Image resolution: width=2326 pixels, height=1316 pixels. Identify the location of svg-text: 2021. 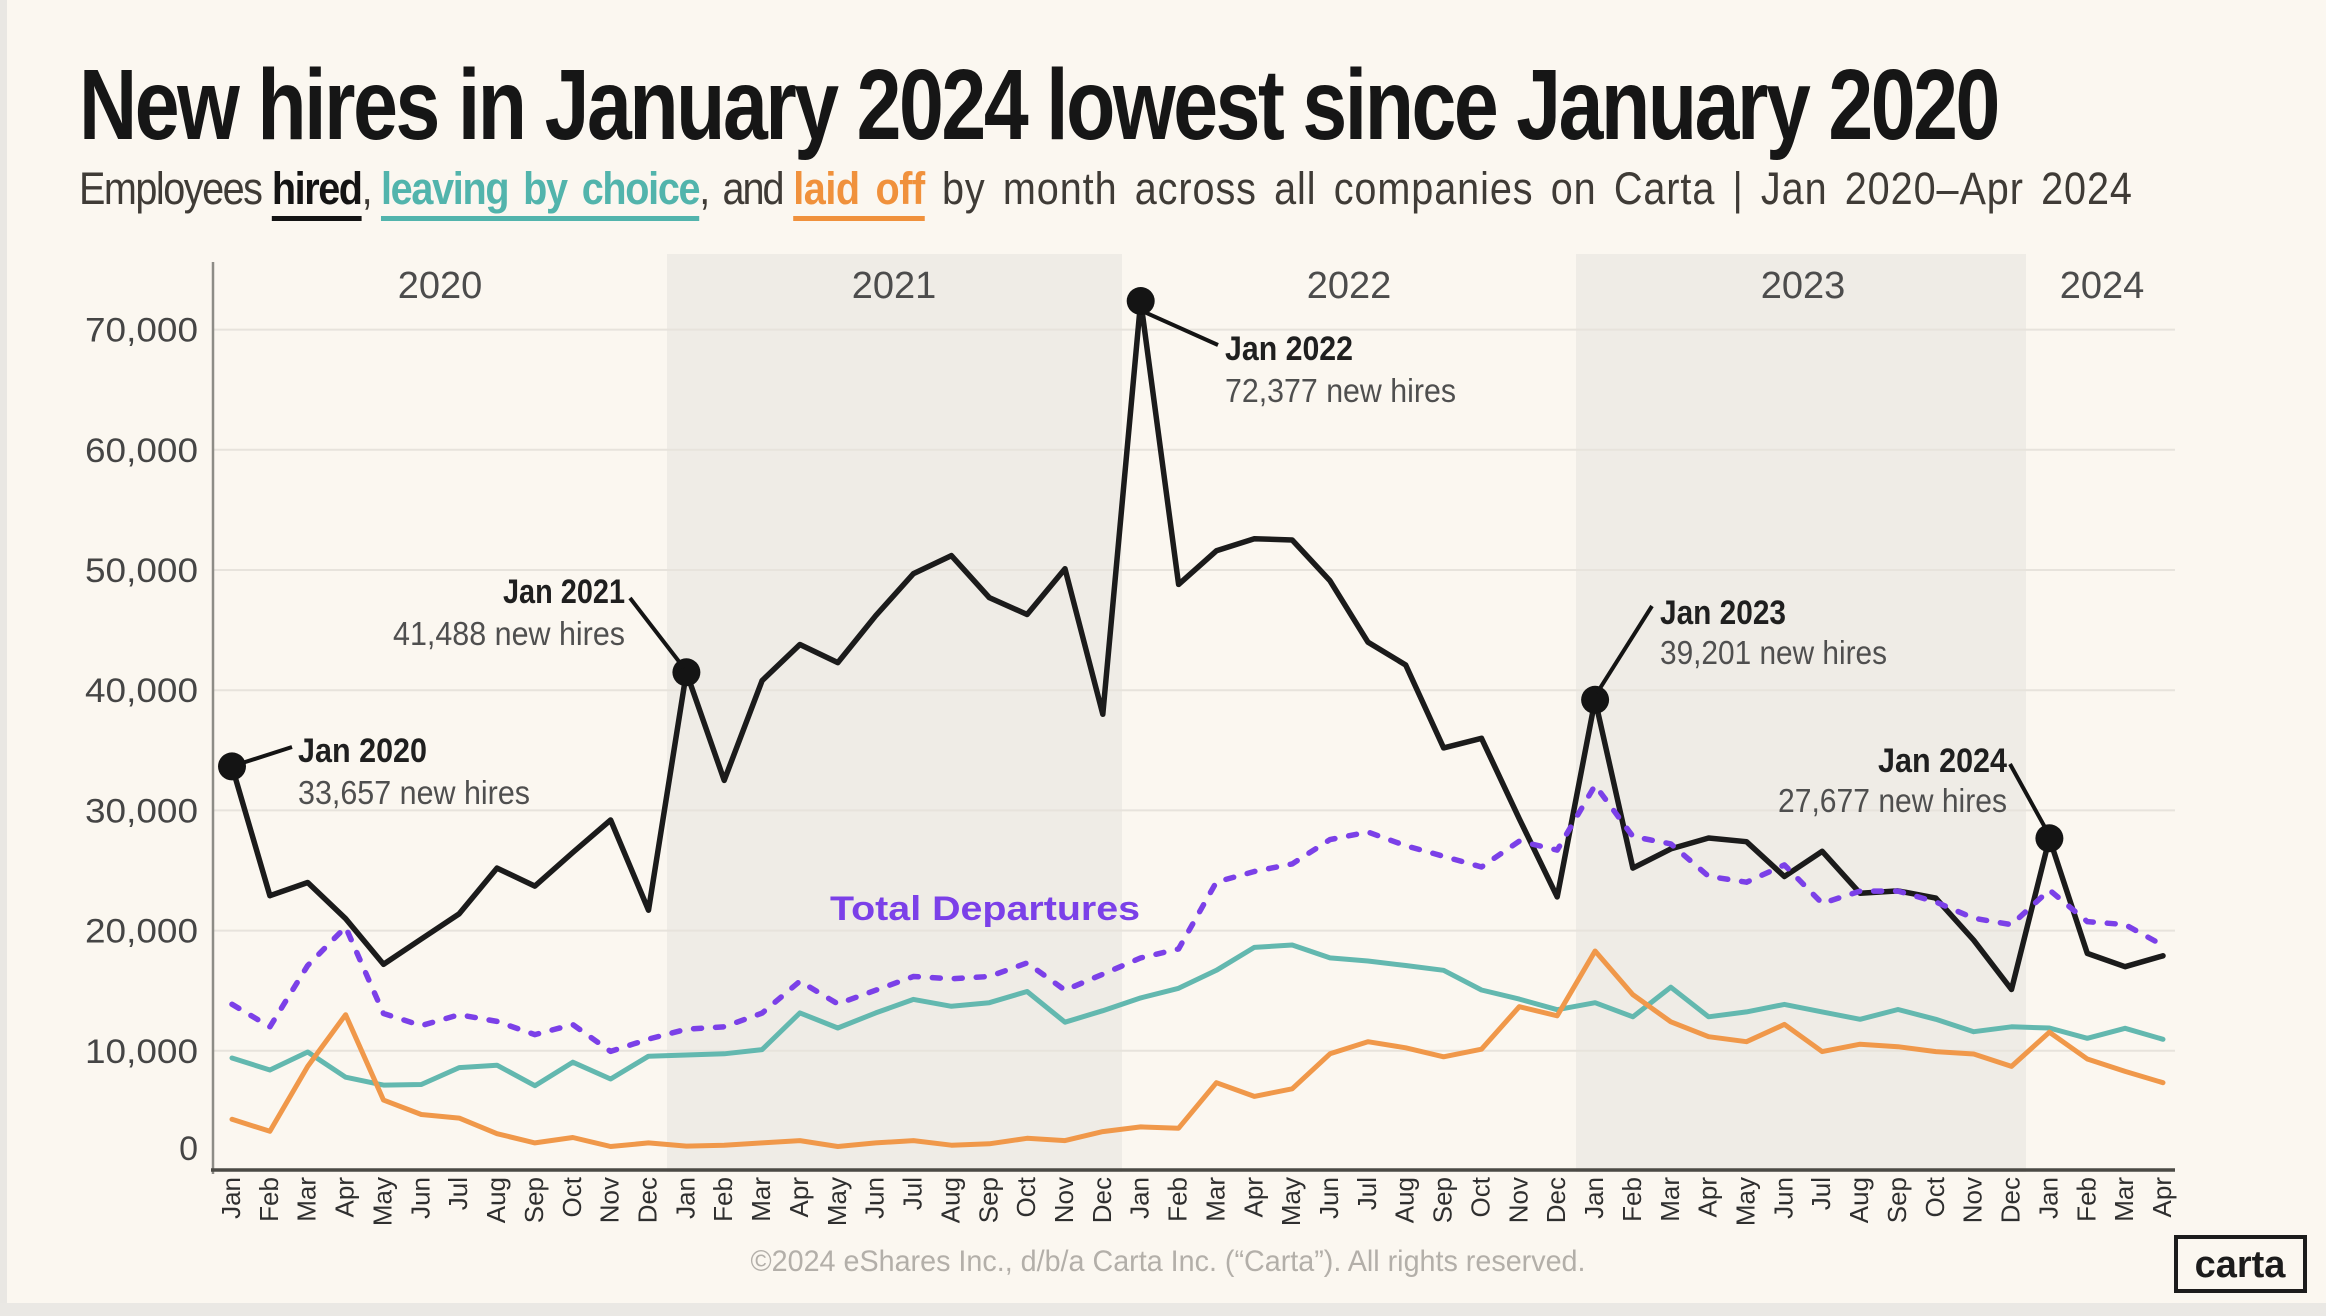
(894, 286).